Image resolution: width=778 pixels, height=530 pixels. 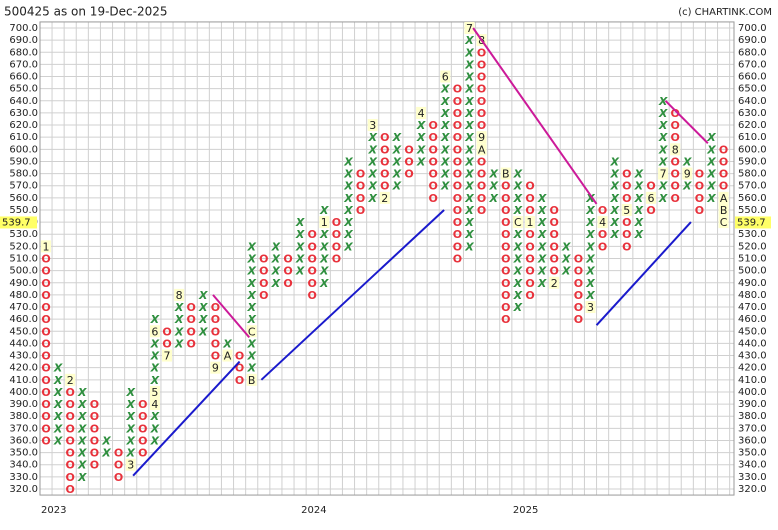 What do you see at coordinates (252, 380) in the screenshot?
I see `month-label: B` at bounding box center [252, 380].